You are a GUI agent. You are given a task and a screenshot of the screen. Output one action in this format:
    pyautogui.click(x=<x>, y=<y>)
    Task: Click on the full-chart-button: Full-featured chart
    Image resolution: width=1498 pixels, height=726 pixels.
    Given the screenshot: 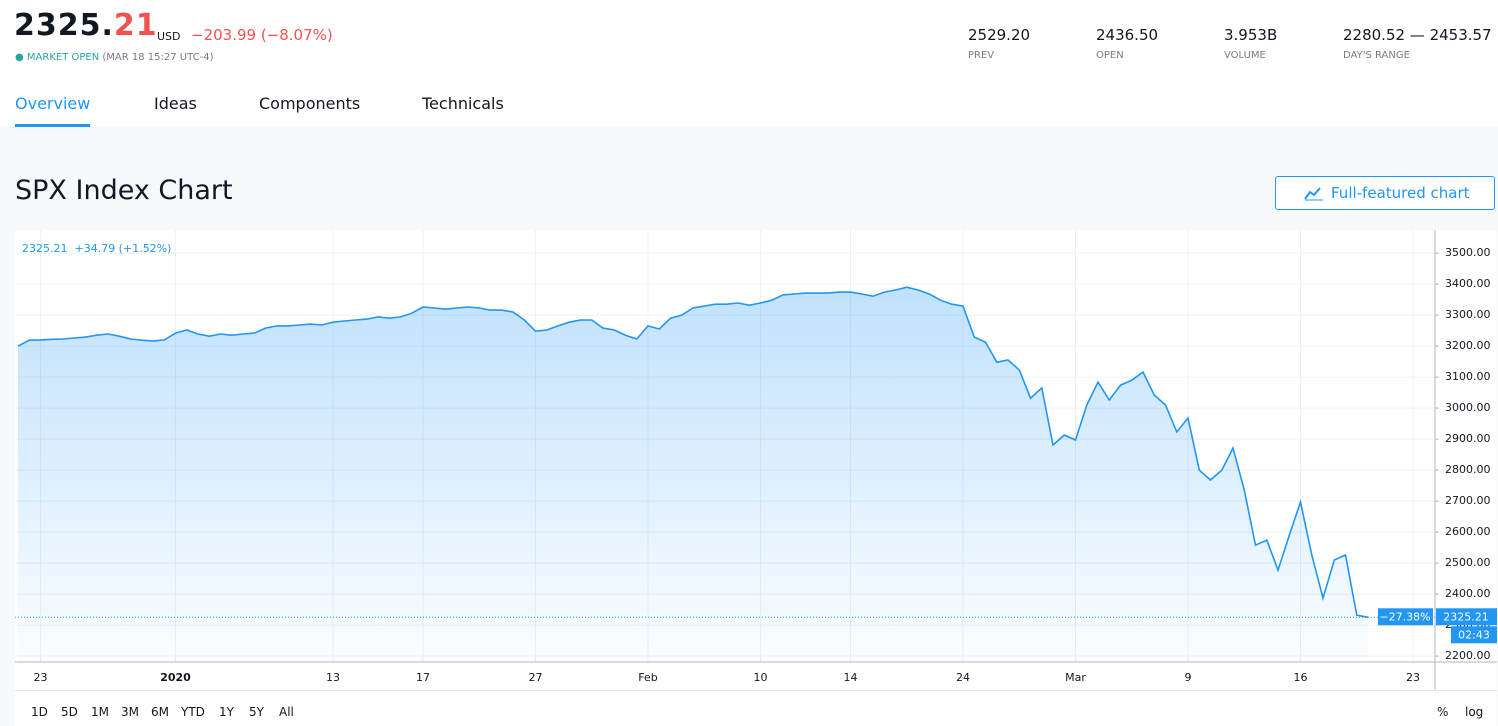 What is the action you would take?
    pyautogui.click(x=1385, y=193)
    